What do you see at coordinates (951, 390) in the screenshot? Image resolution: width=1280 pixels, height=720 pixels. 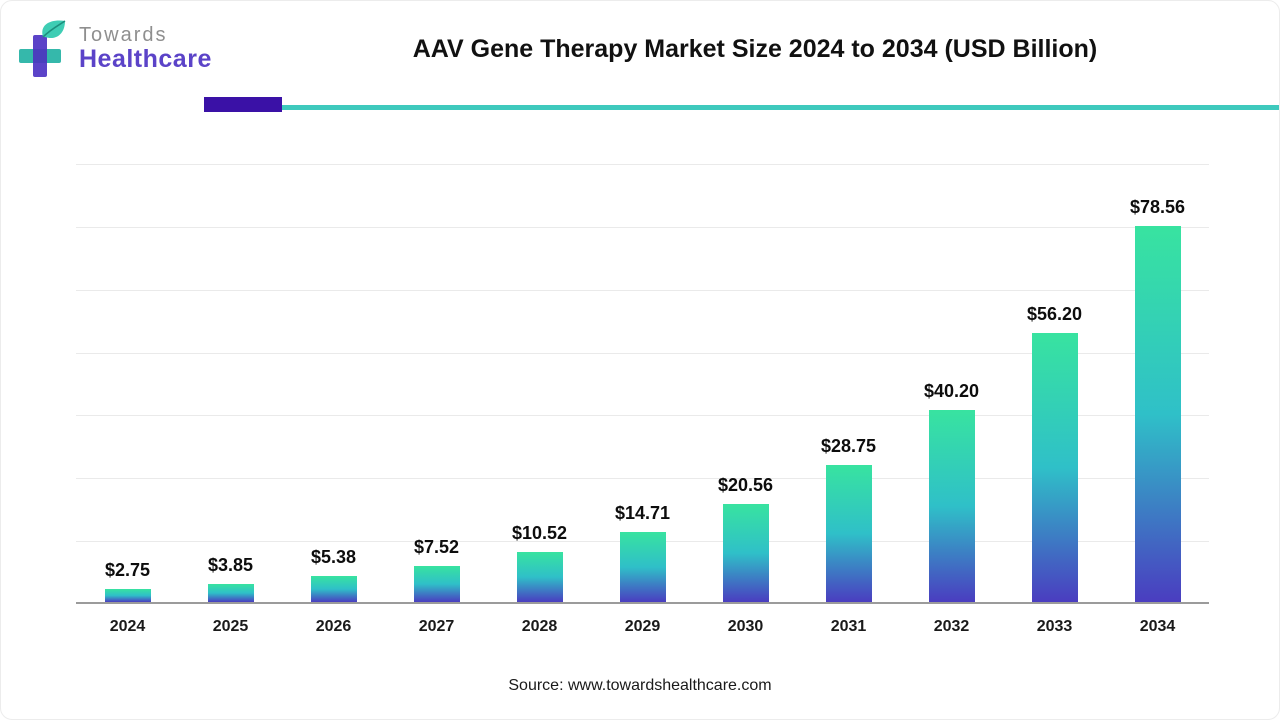 I see `bar-value-label: $40.20` at bounding box center [951, 390].